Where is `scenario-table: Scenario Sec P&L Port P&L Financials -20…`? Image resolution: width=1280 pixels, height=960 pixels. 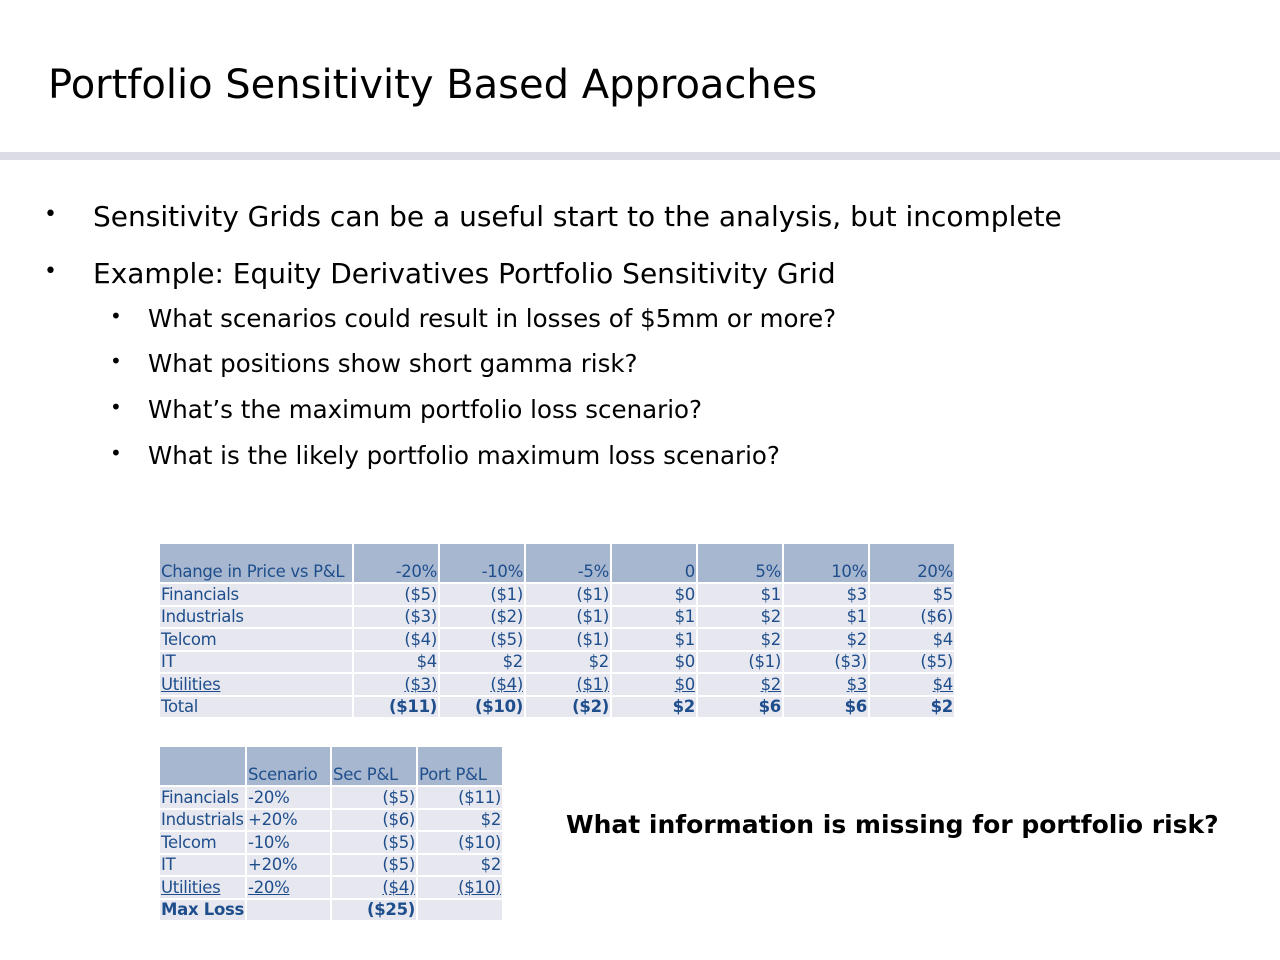
scenario-table: Scenario Sec P&L Port P&L Financials -20… is located at coordinates (331, 833).